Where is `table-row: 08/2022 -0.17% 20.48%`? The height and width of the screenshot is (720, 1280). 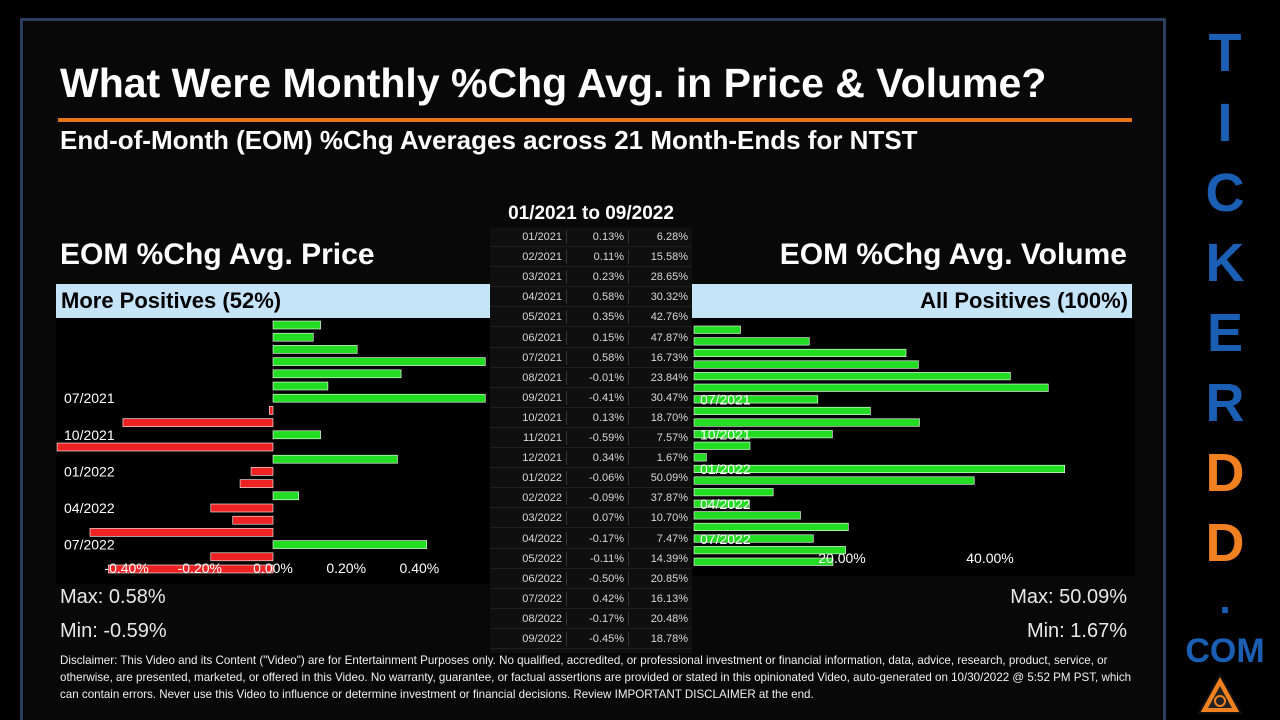 table-row: 08/2022 -0.17% 20.48% is located at coordinates (591, 619).